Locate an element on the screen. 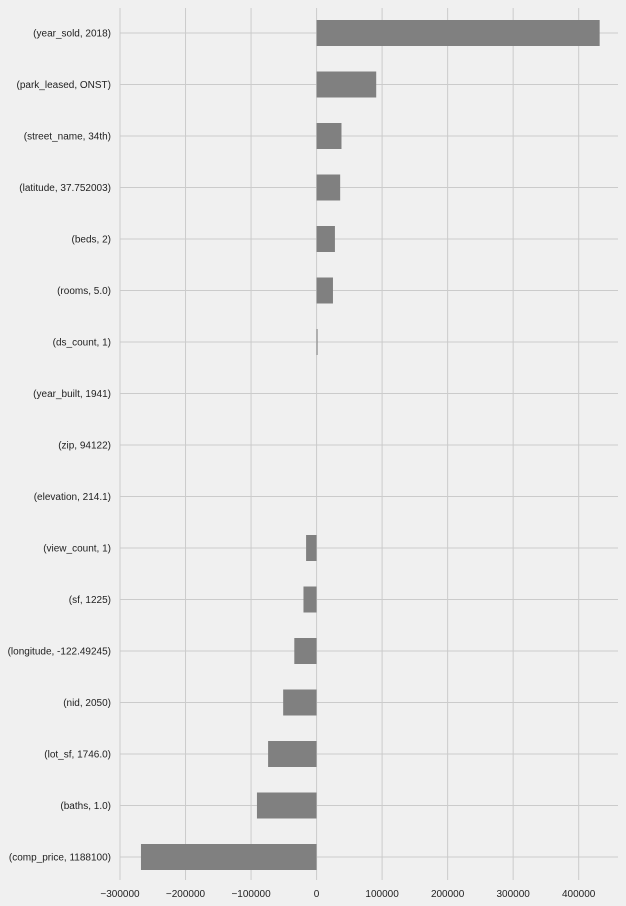 This screenshot has width=626, height=906. x-tick-label: −300000 is located at coordinates (120, 894).